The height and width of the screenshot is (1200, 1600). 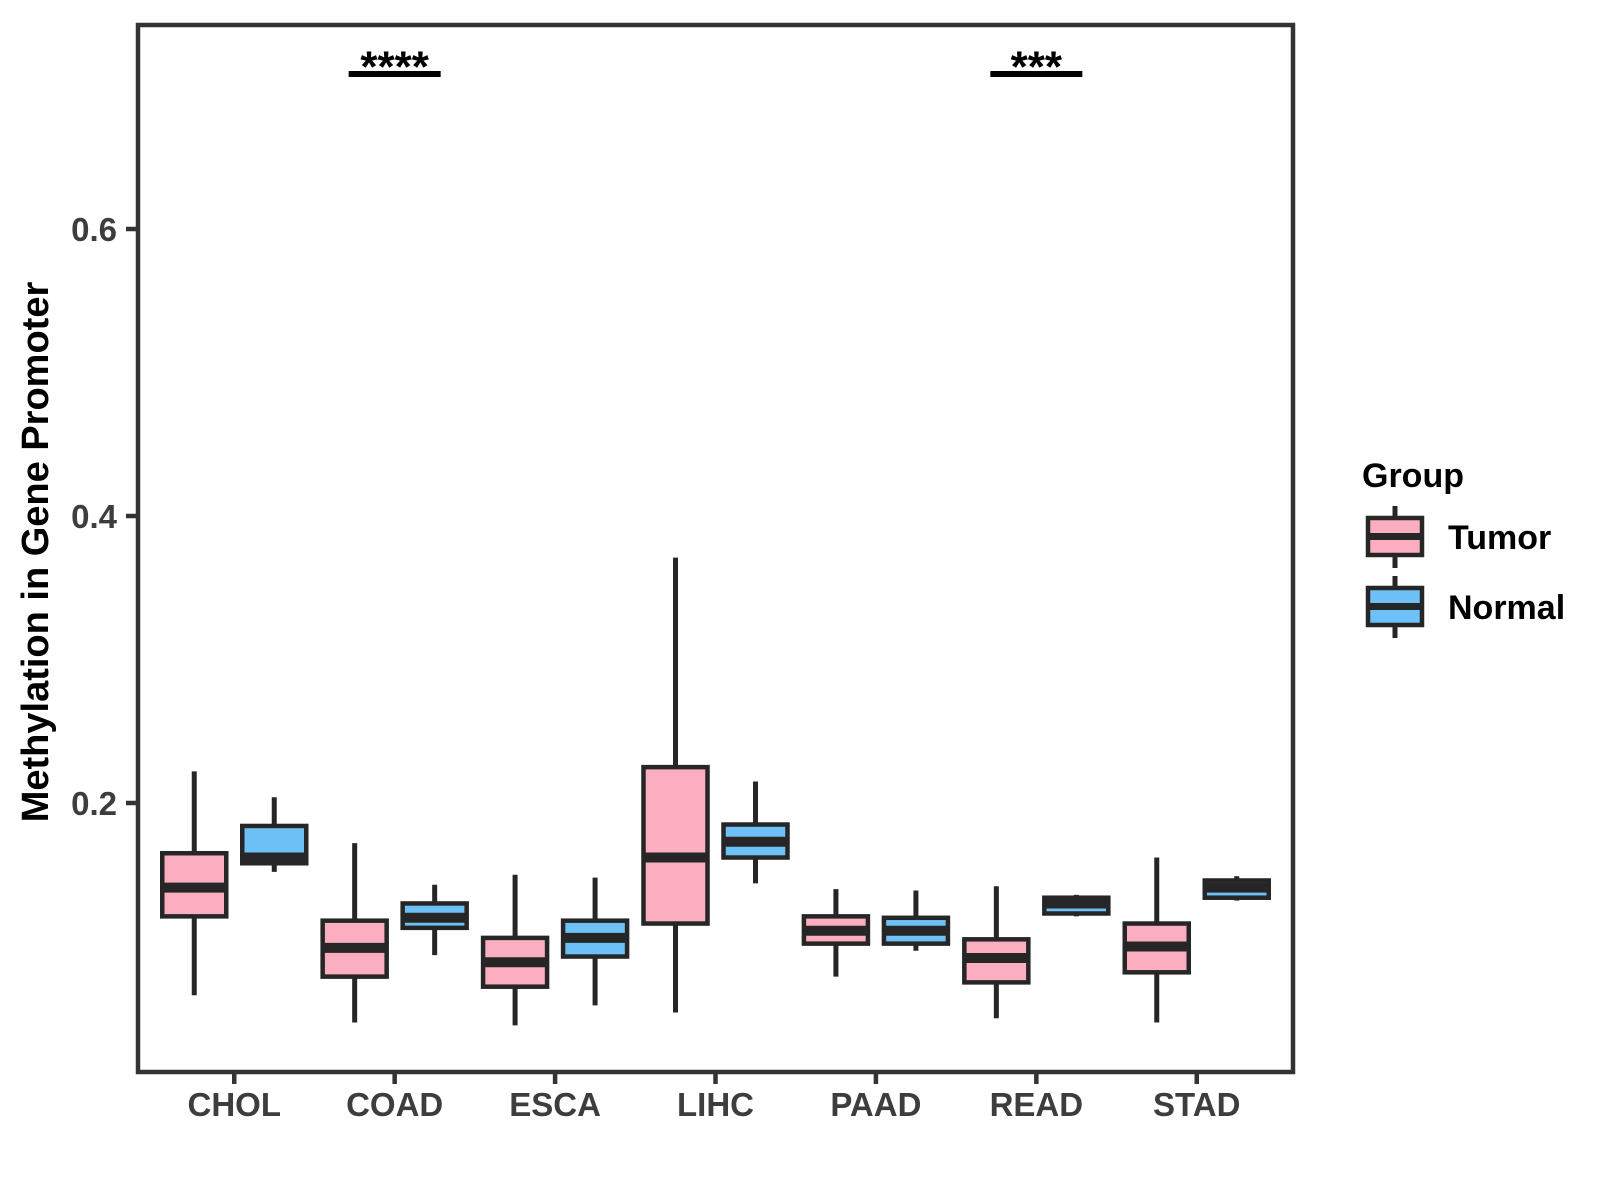 What do you see at coordinates (1499, 538) in the screenshot?
I see `legend-label-tumor: Tumor` at bounding box center [1499, 538].